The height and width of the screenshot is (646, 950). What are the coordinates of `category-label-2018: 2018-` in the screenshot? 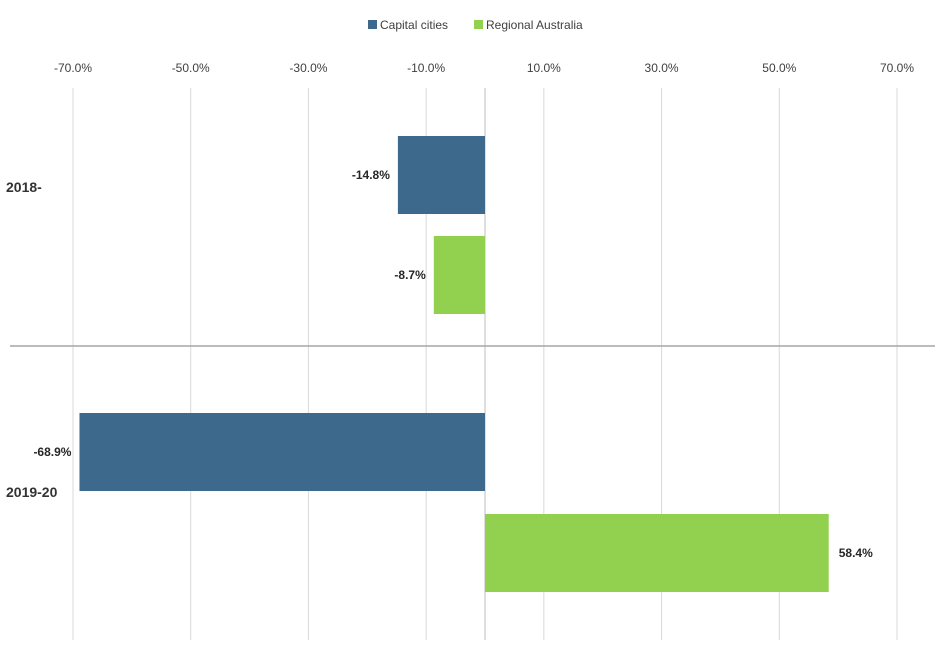 It's located at (24, 187).